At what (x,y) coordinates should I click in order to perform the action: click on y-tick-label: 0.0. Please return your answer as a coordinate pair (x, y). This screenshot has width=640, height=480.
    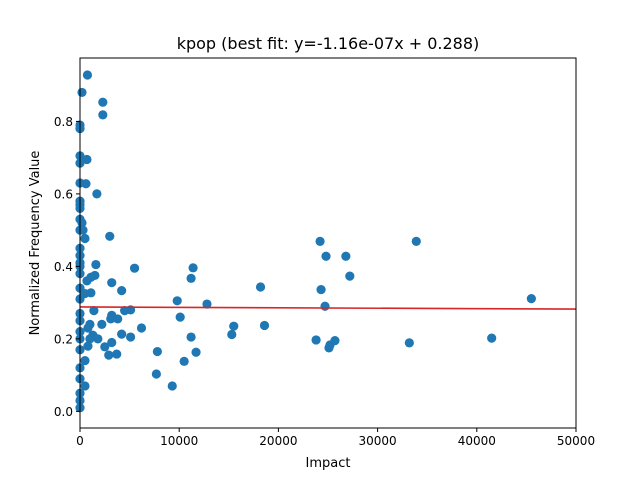
    Looking at the image, I should click on (63, 412).